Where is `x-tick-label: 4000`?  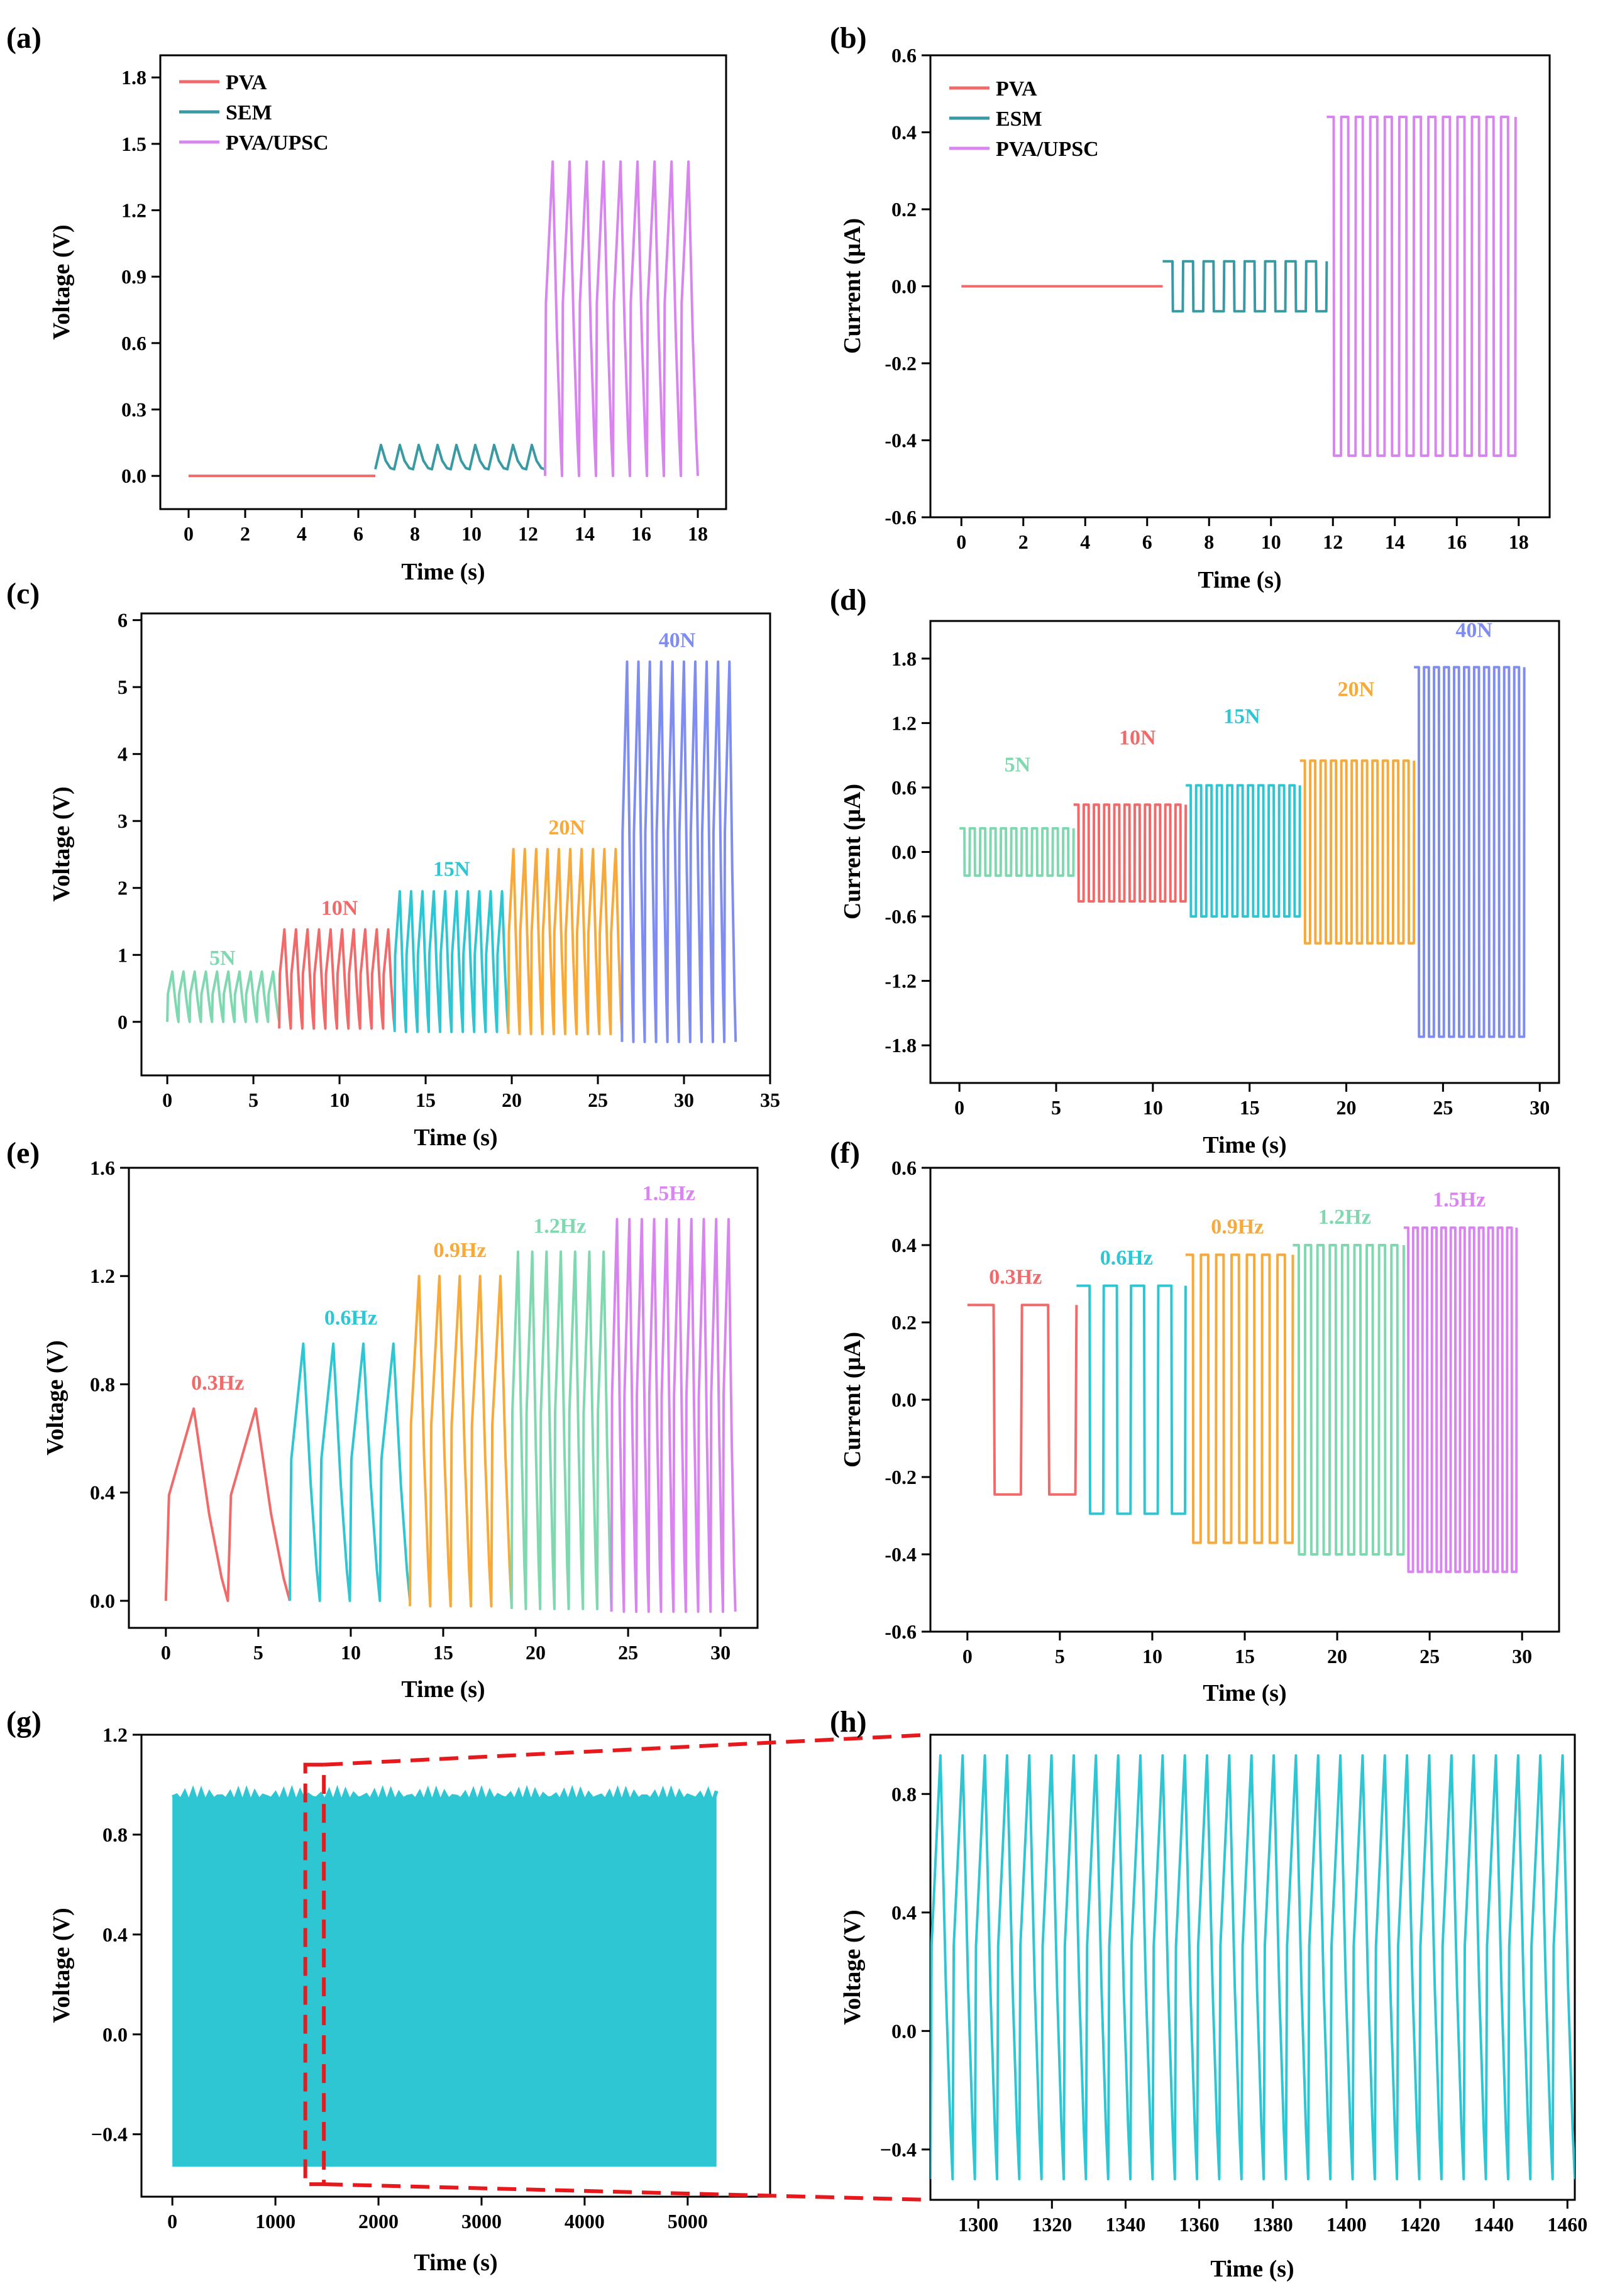 x-tick-label: 4000 is located at coordinates (585, 2221).